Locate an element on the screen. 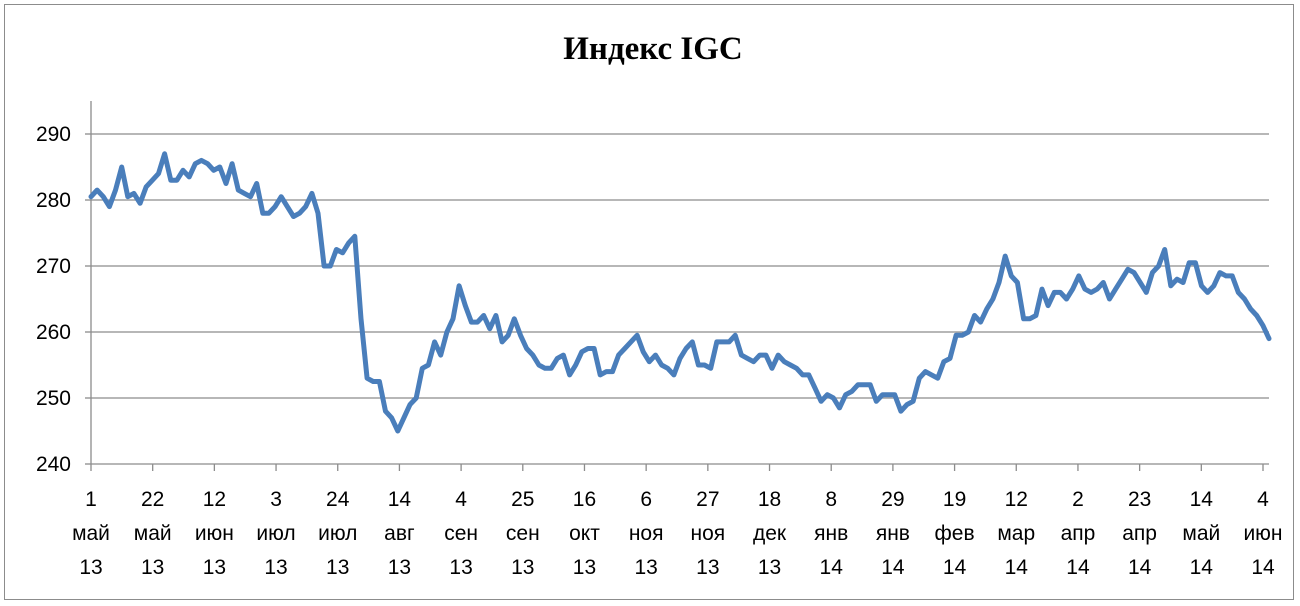  x-tick-label: 27 ноя 13 is located at coordinates (708, 533).